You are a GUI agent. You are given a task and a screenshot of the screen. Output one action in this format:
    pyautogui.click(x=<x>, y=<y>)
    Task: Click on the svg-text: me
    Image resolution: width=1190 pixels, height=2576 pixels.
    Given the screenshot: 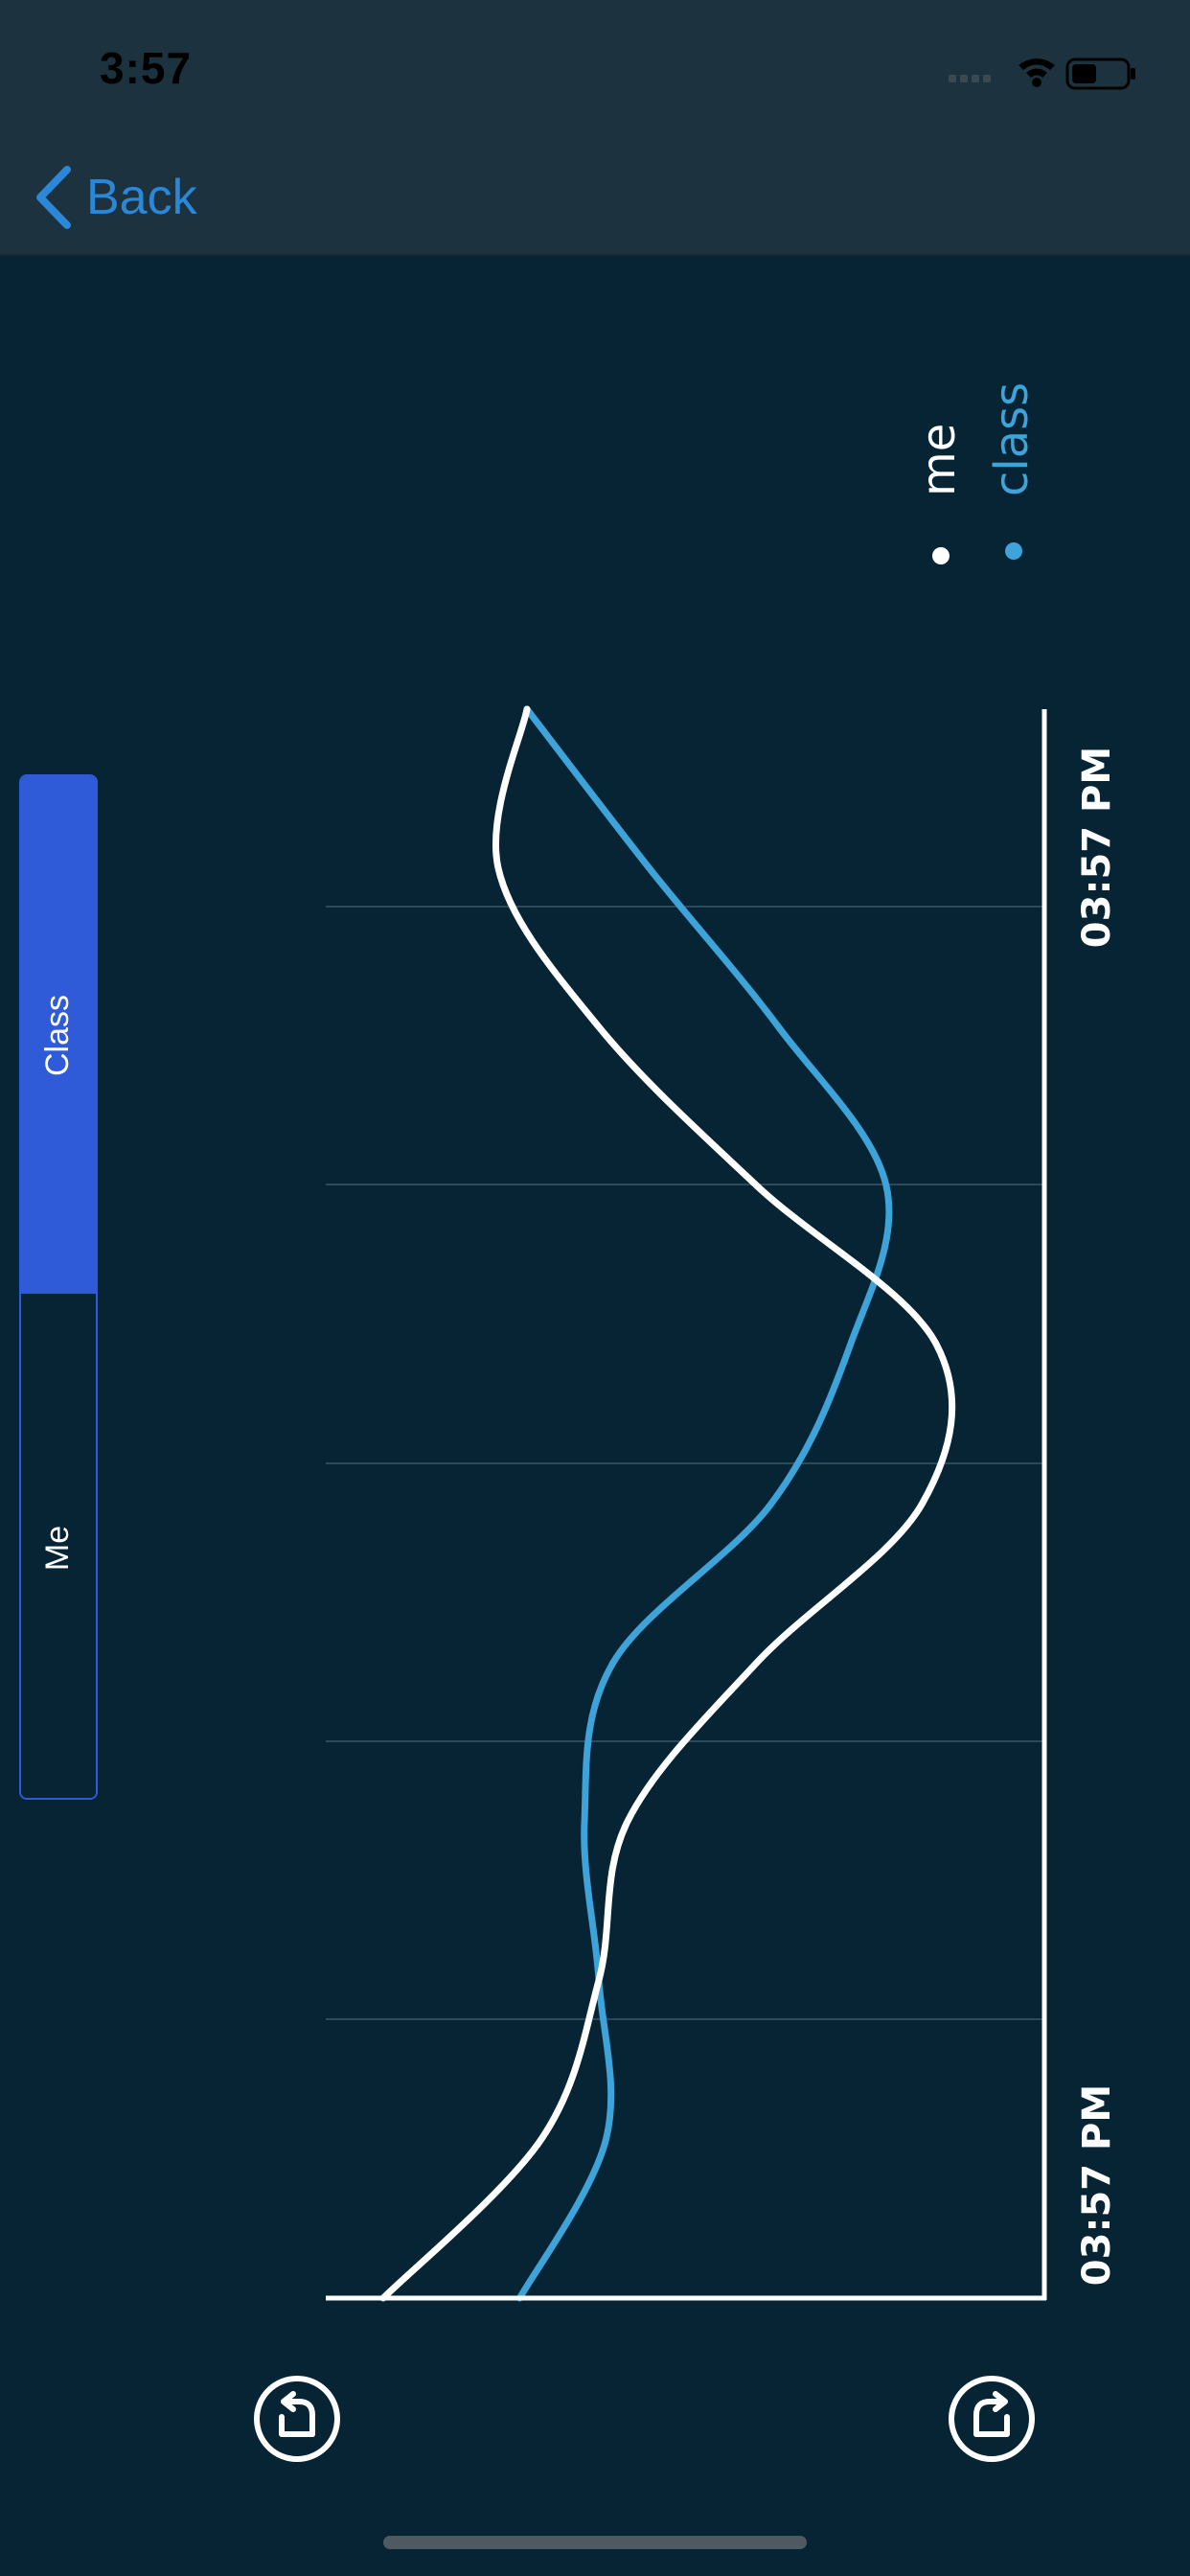 What is the action you would take?
    pyautogui.click(x=939, y=460)
    